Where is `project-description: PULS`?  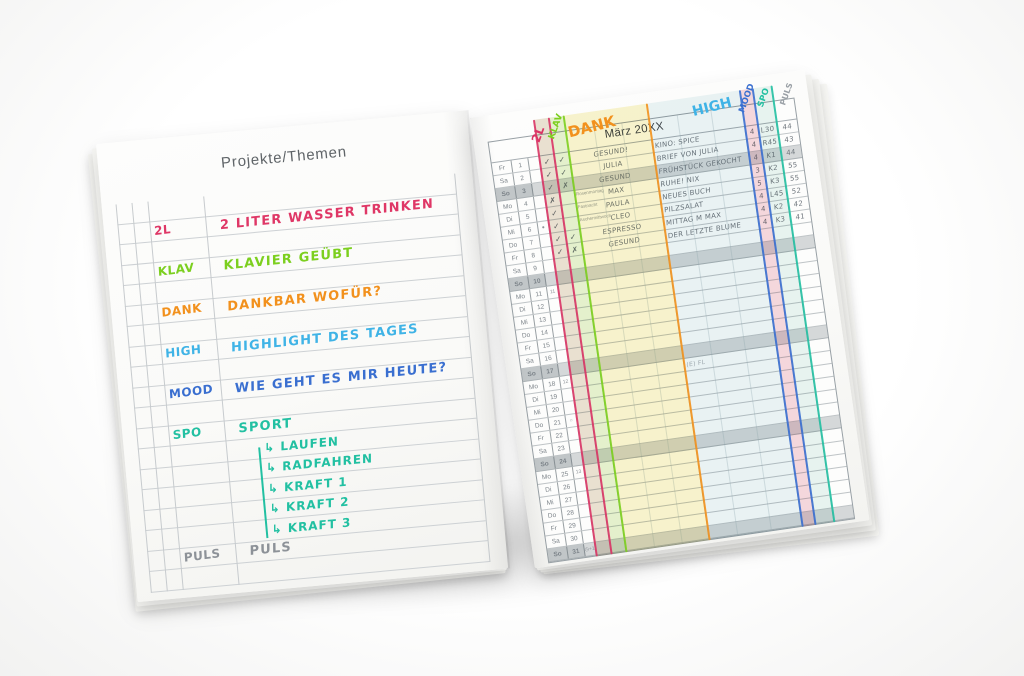 project-description: PULS is located at coordinates (270, 549).